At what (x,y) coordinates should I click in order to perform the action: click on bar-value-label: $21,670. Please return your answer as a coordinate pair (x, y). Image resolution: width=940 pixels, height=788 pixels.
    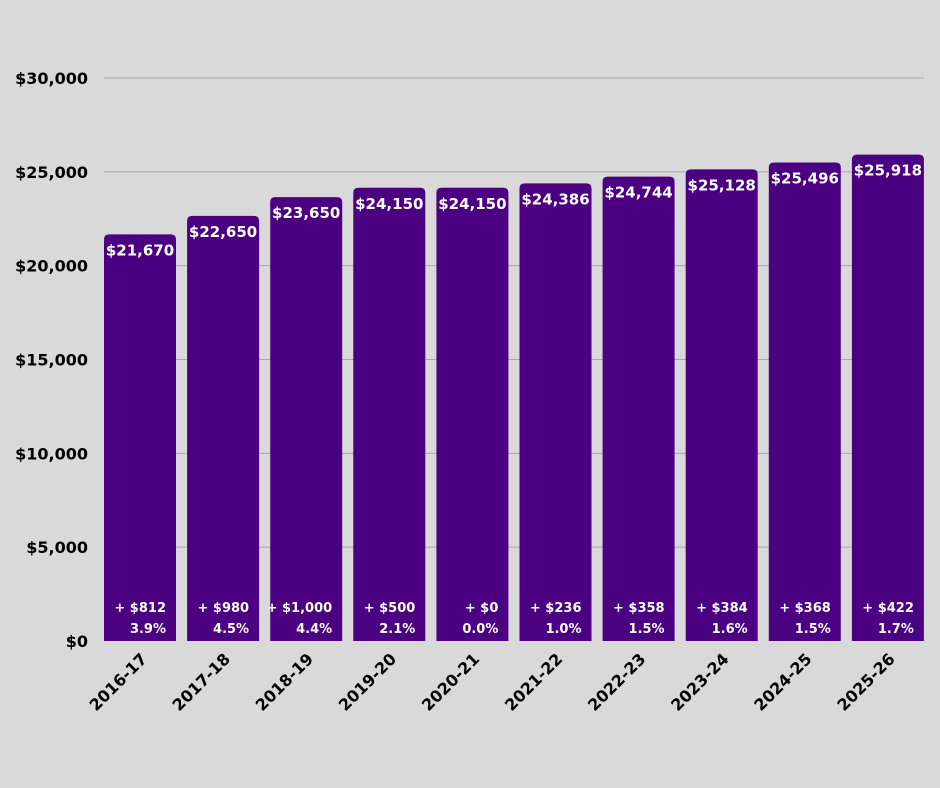
    Looking at the image, I should click on (140, 250).